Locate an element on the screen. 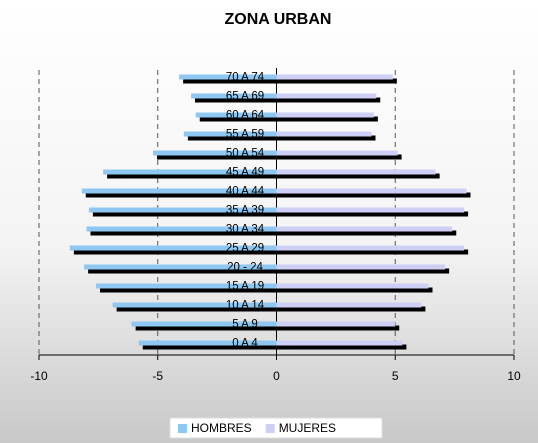 The width and height of the screenshot is (538, 443). chart-title: ZONA URBAN is located at coordinates (278, 19).